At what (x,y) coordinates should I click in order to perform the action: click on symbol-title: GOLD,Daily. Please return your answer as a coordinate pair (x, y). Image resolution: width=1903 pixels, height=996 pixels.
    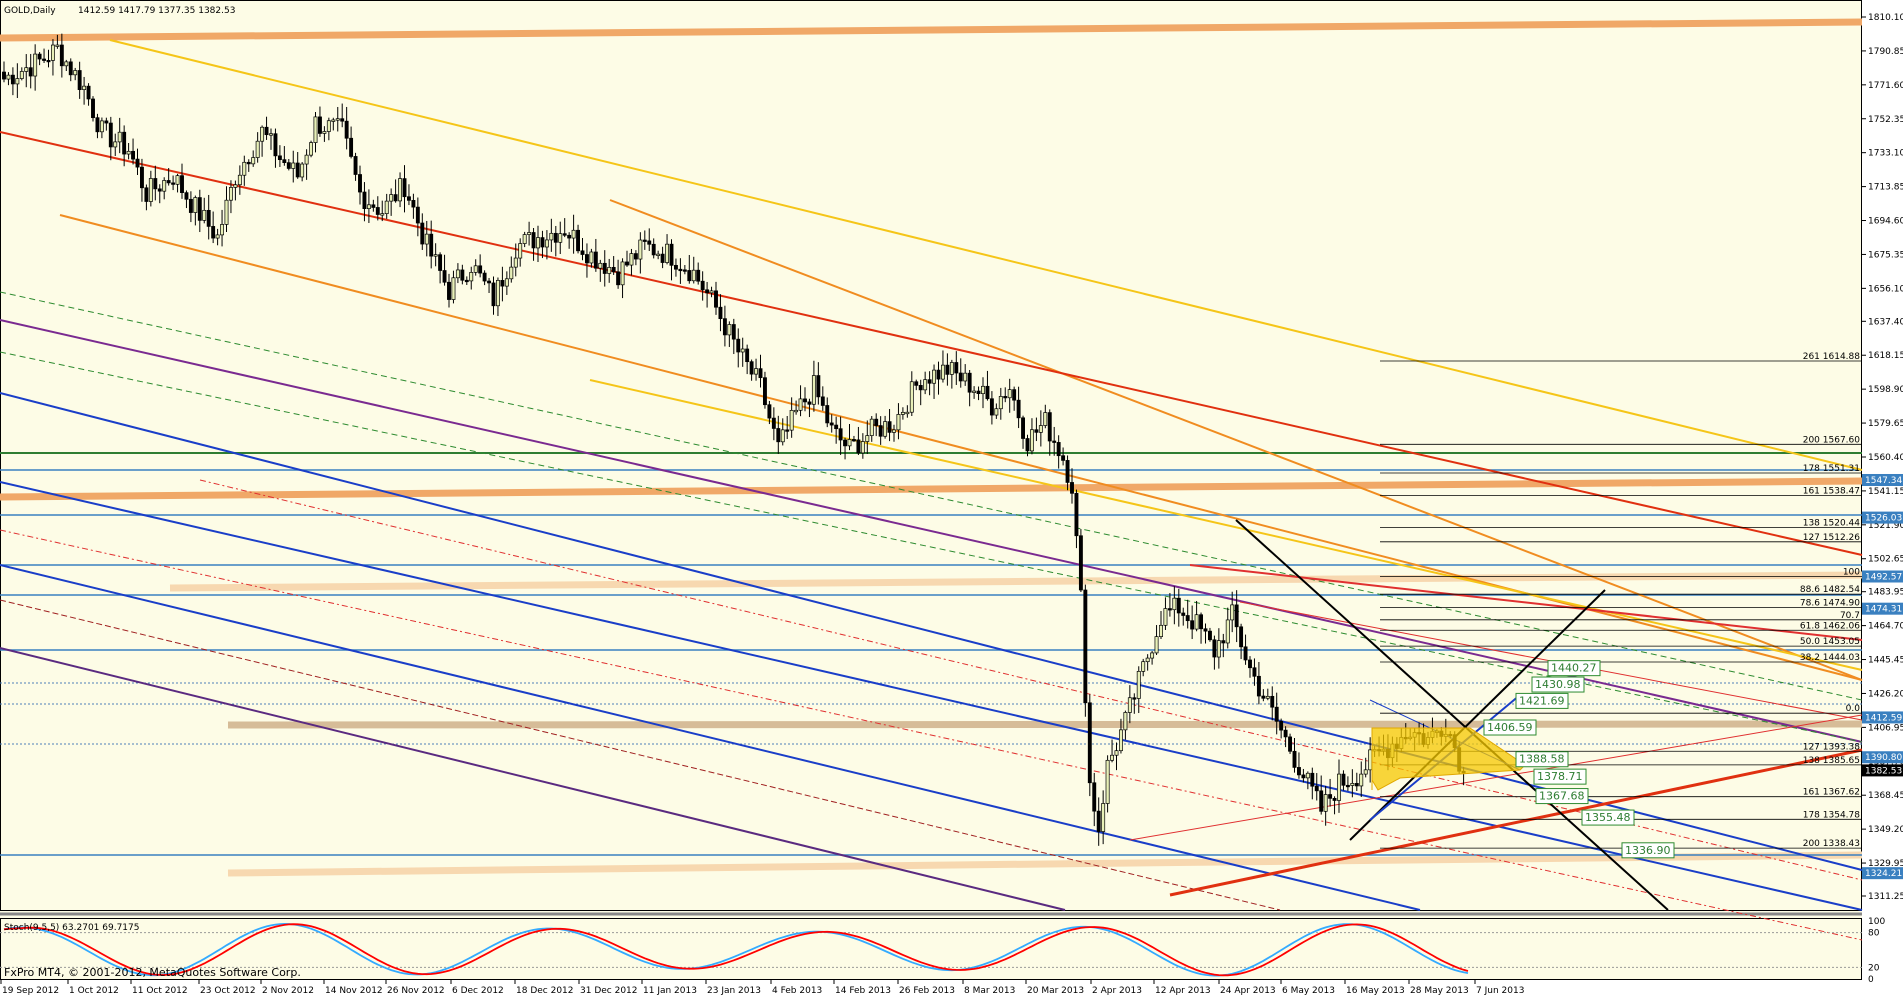
    Looking at the image, I should click on (30, 11).